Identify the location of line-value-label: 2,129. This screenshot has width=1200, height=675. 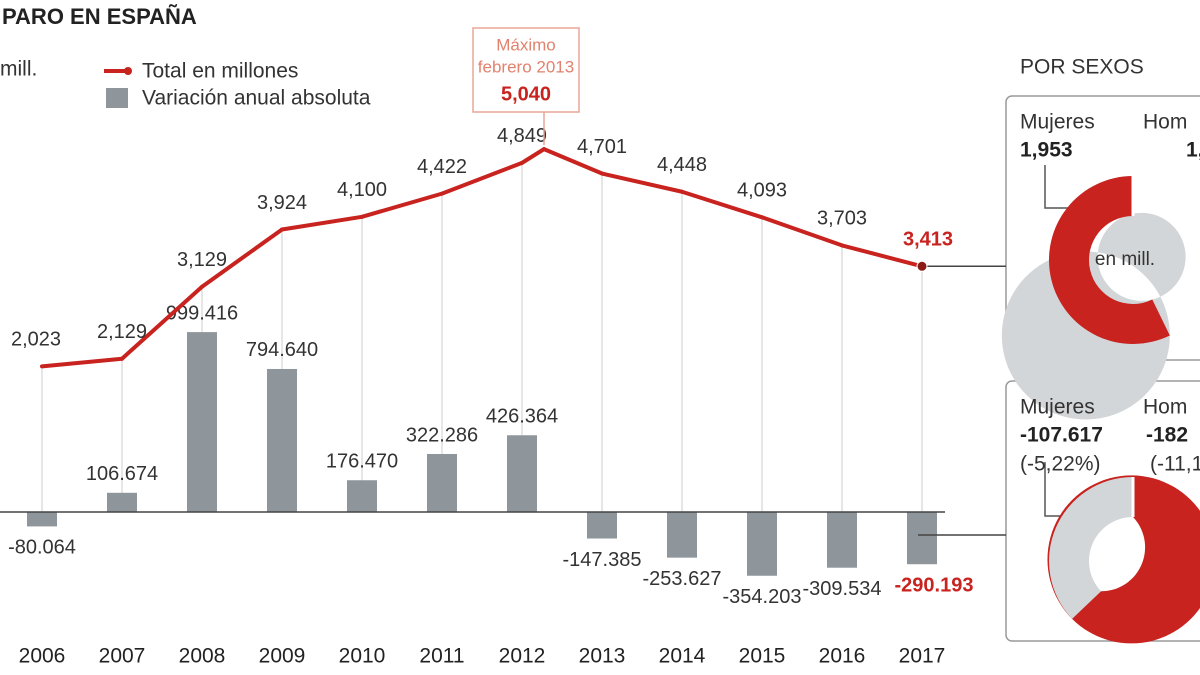
(122, 332).